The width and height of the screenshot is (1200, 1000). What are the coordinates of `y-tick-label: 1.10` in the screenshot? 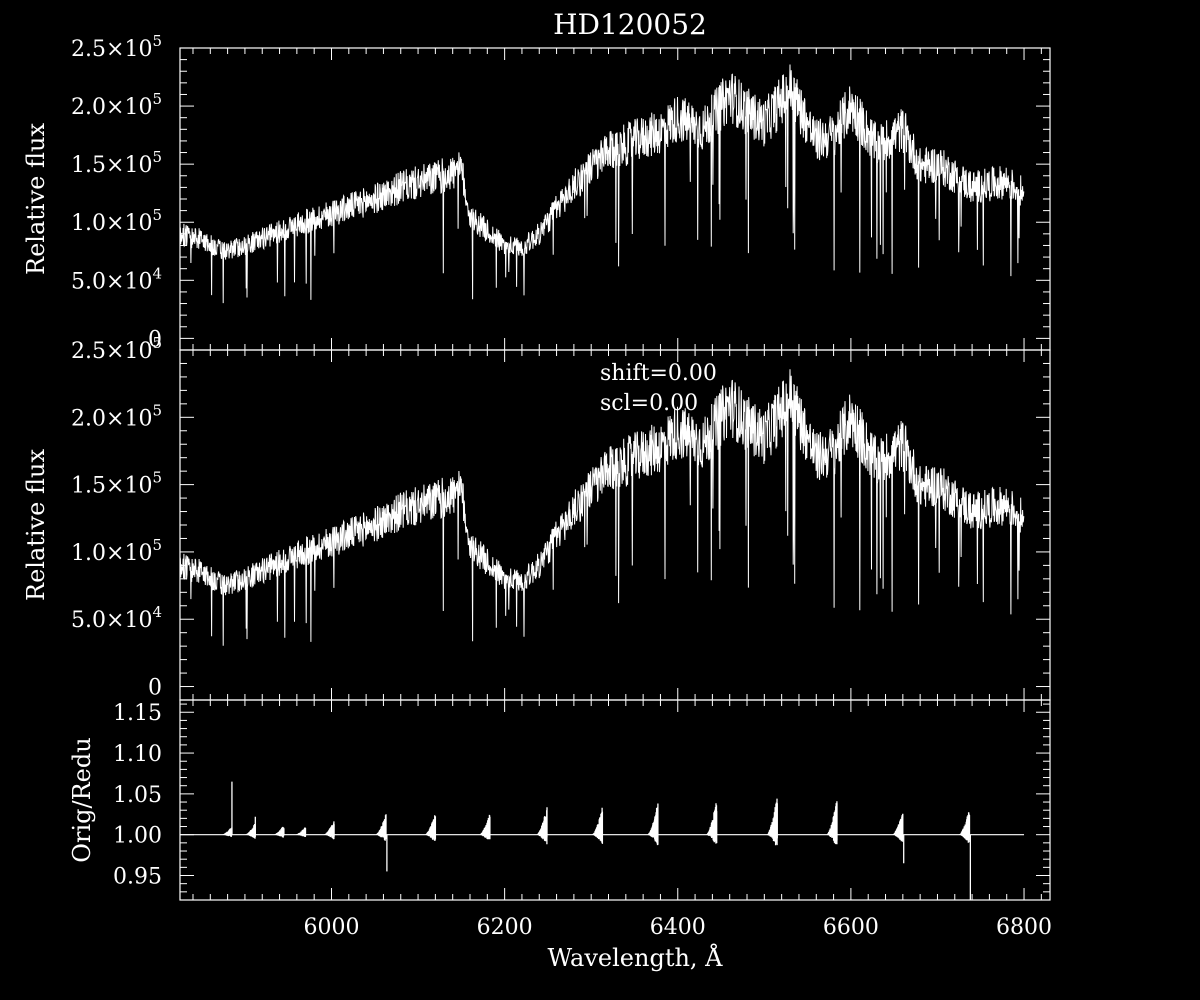 It's located at (137, 754).